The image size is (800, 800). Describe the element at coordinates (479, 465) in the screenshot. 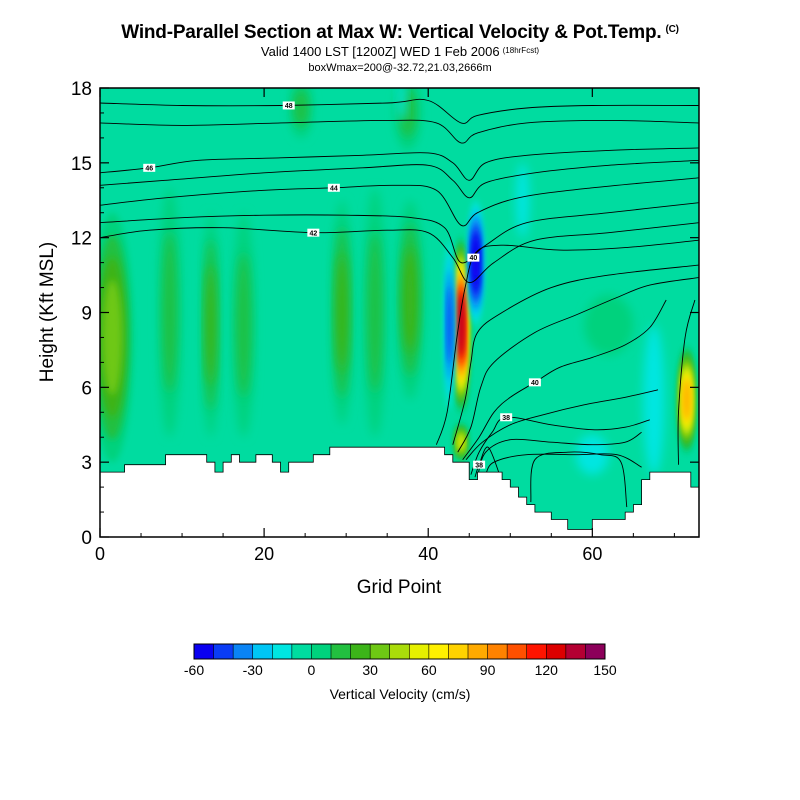

I see `contour-label: 38` at that location.